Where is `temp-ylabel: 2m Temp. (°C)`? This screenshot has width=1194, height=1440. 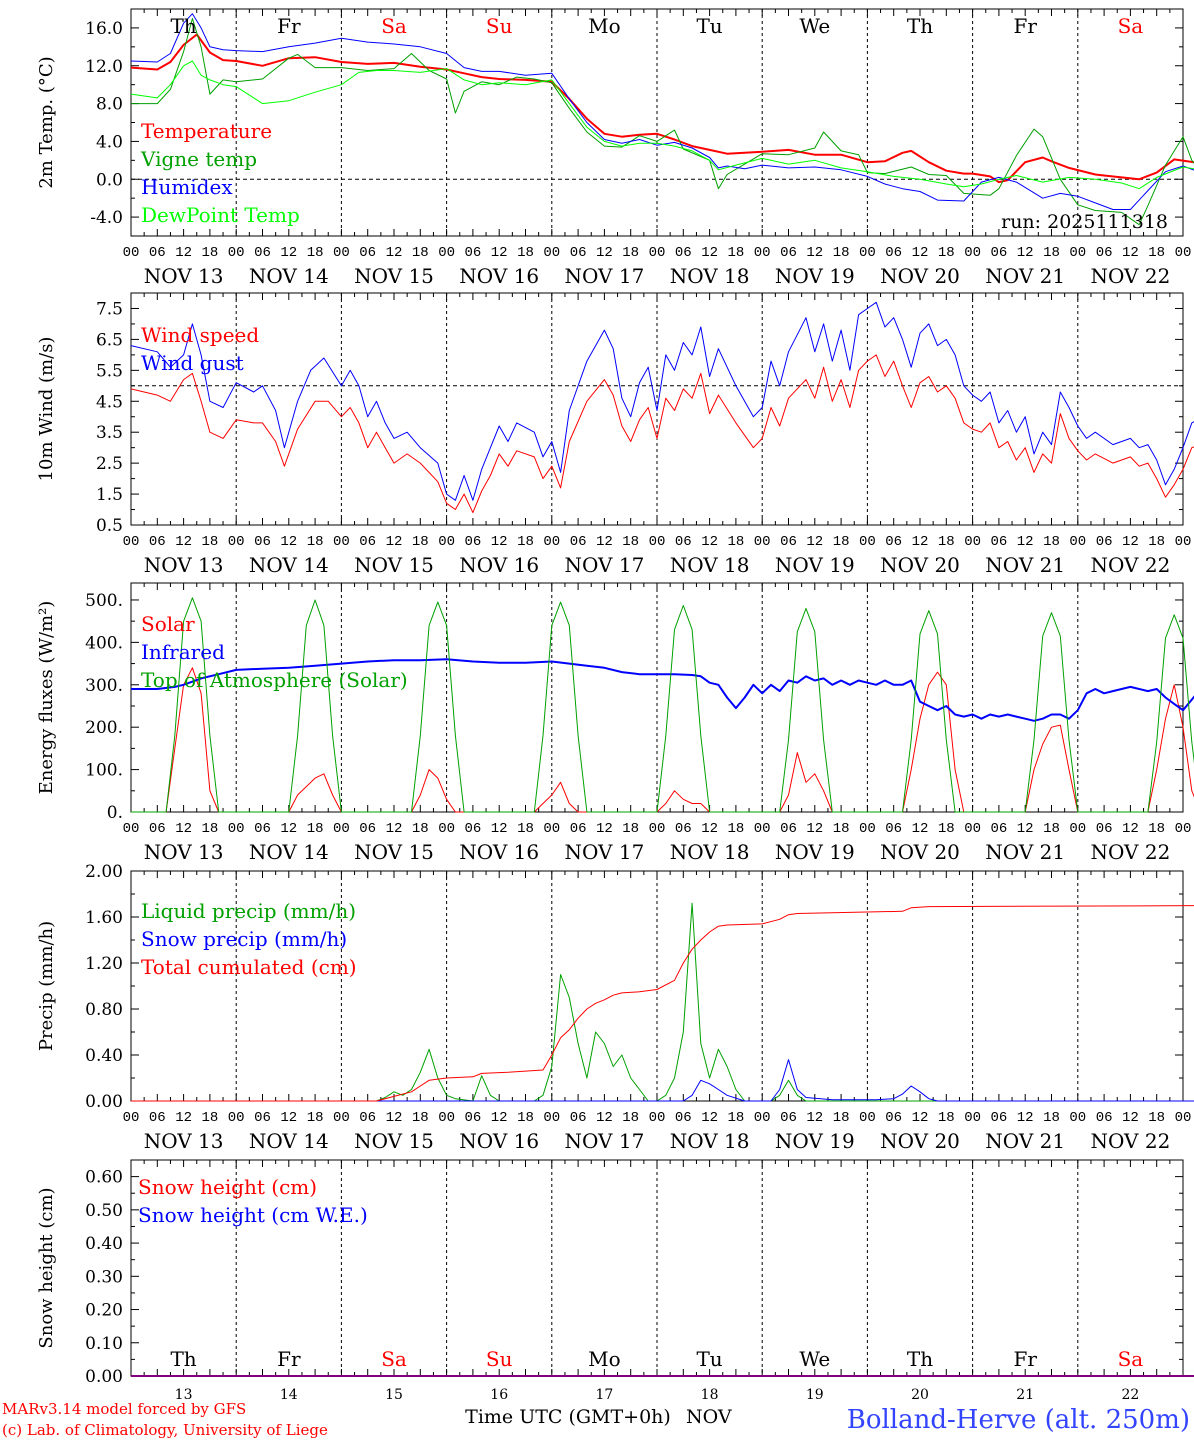
temp-ylabel: 2m Temp. (°C) is located at coordinates (46, 122).